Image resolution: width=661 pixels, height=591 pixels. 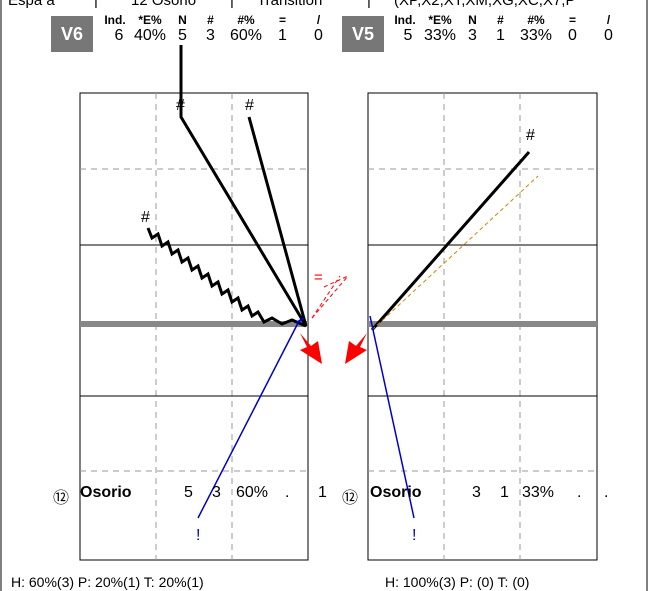 I want to click on val-n: 3, so click(x=472, y=35).